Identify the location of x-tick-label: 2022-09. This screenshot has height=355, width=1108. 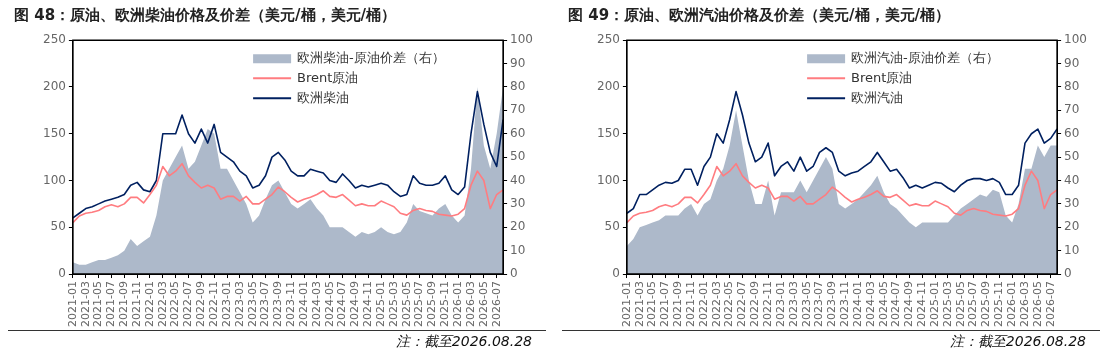
(201, 304).